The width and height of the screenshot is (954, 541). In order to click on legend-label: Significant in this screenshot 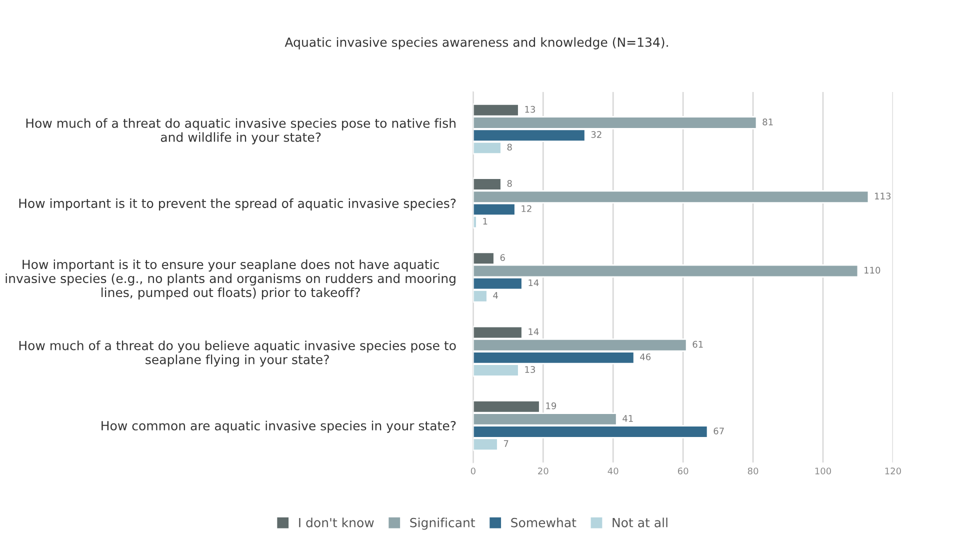, I will do `click(443, 524)`.